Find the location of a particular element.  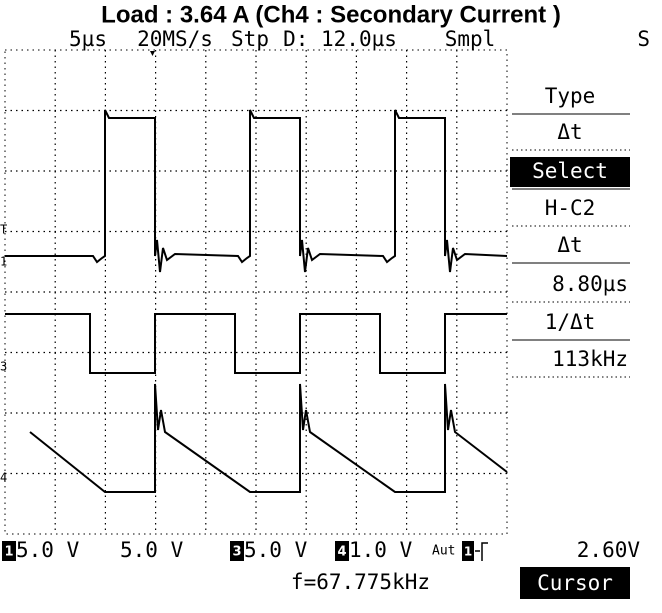

channel-badge-label: 1 is located at coordinates (8, 552).